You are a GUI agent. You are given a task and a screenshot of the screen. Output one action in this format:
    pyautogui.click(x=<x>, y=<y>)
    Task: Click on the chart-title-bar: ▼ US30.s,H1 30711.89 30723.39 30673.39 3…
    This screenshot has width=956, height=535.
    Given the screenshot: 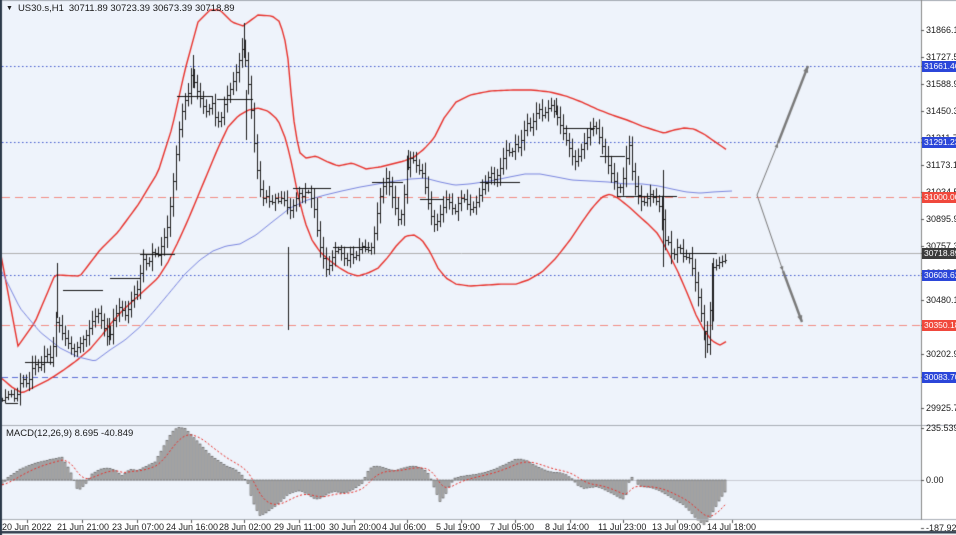 What is the action you would take?
    pyautogui.click(x=120, y=8)
    